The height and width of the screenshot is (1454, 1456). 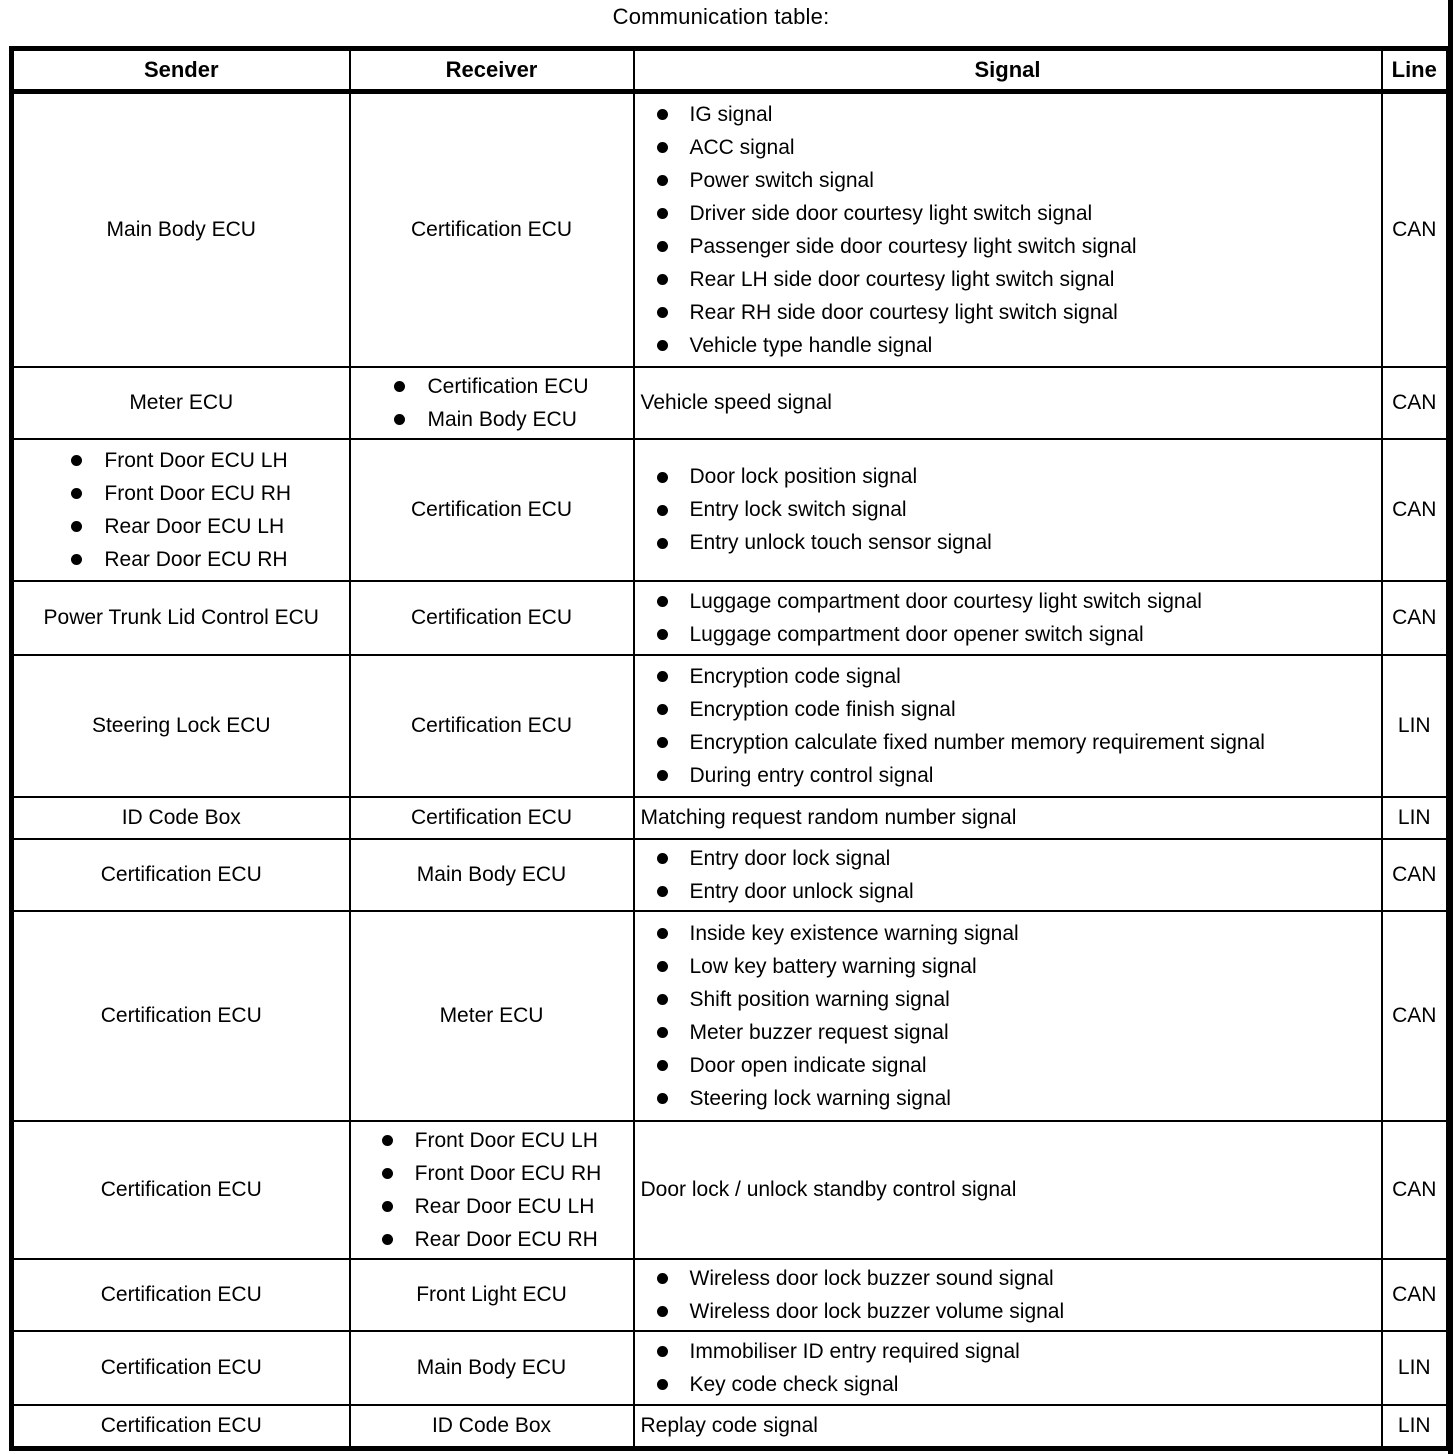 What do you see at coordinates (1007, 1427) in the screenshot?
I see `signal-cell: Replay code signal` at bounding box center [1007, 1427].